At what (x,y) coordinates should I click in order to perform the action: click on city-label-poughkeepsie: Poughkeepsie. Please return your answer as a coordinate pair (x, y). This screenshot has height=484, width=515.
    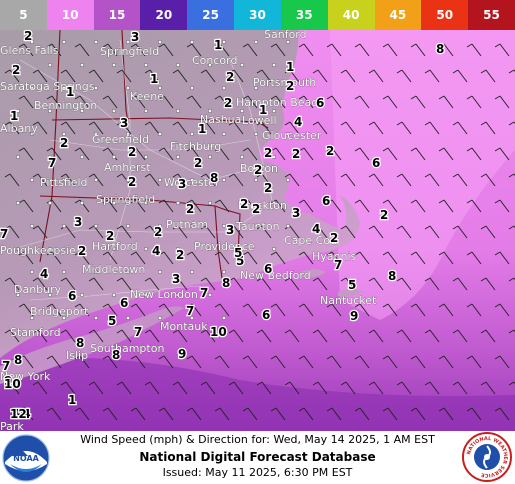
    Looking at the image, I should click on (38, 250).